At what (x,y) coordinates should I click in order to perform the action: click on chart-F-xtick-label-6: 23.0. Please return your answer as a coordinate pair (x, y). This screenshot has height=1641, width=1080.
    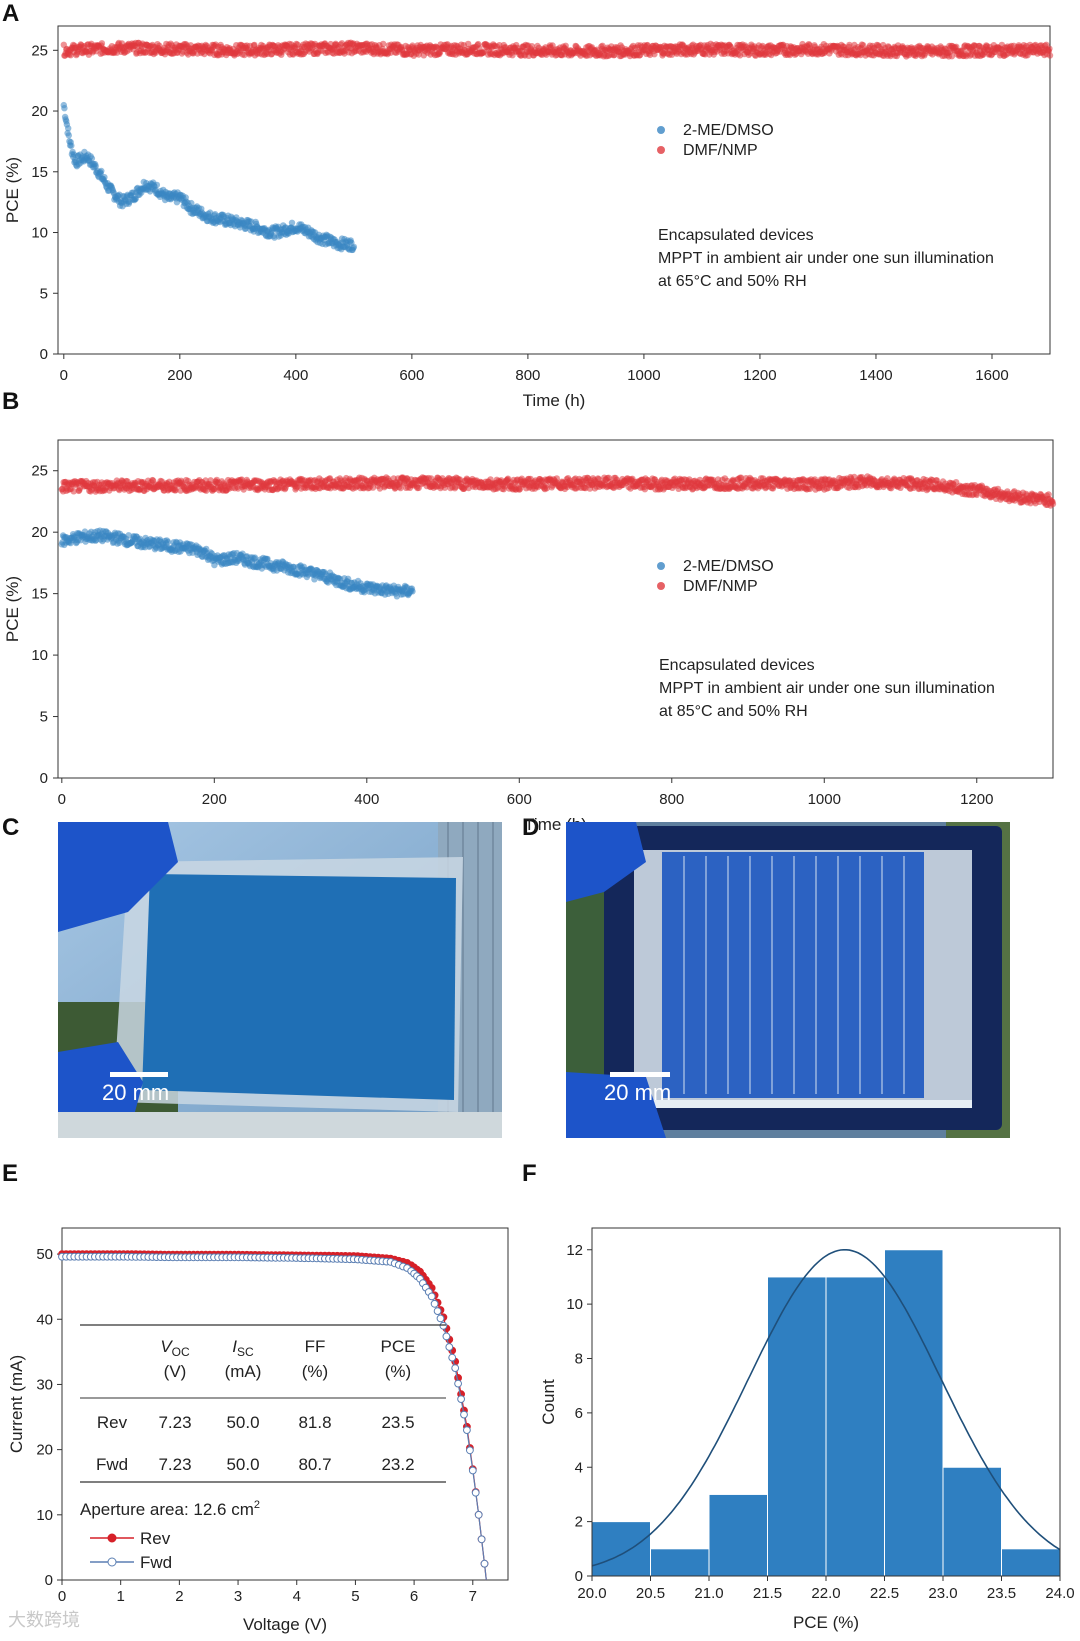
    Looking at the image, I should click on (942, 1593).